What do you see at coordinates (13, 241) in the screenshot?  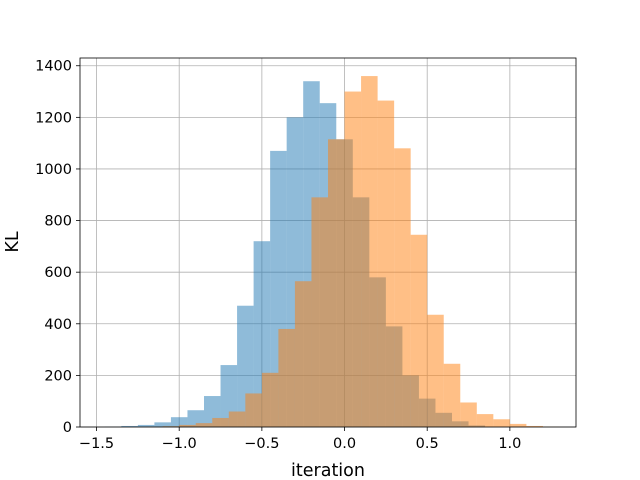 I see `y-axis-label: KL` at bounding box center [13, 241].